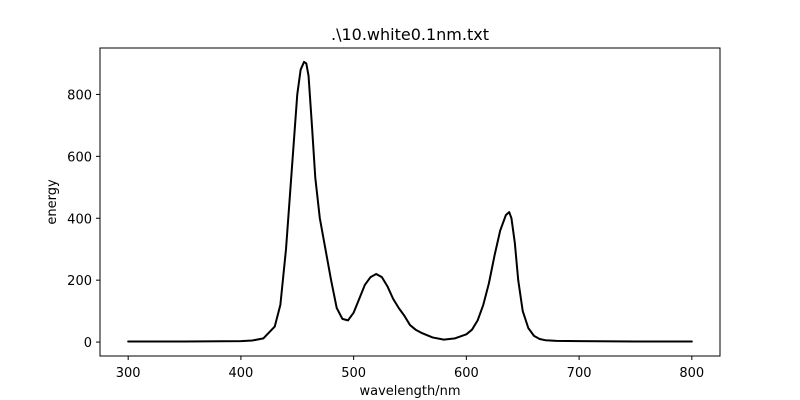 The width and height of the screenshot is (800, 400). Describe the element at coordinates (79, 219) in the screenshot. I see `y-tick-label: 400` at that location.